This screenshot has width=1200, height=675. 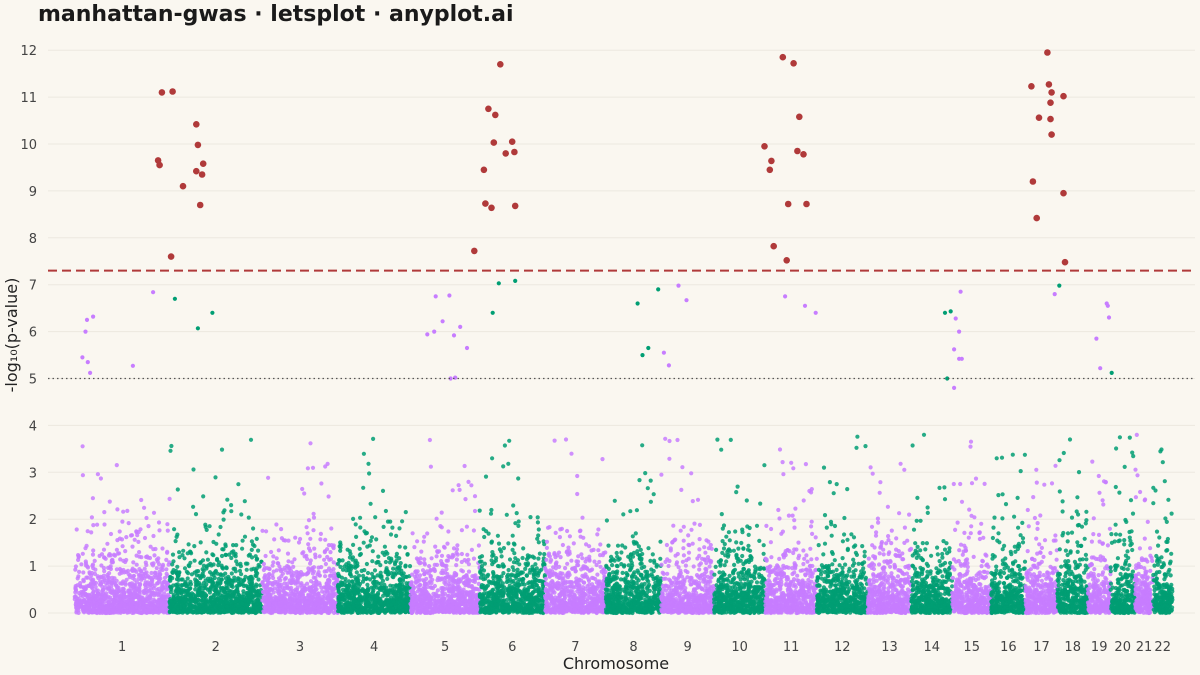 What do you see at coordinates (33, 333) in the screenshot?
I see `y-tick-label: 6` at bounding box center [33, 333].